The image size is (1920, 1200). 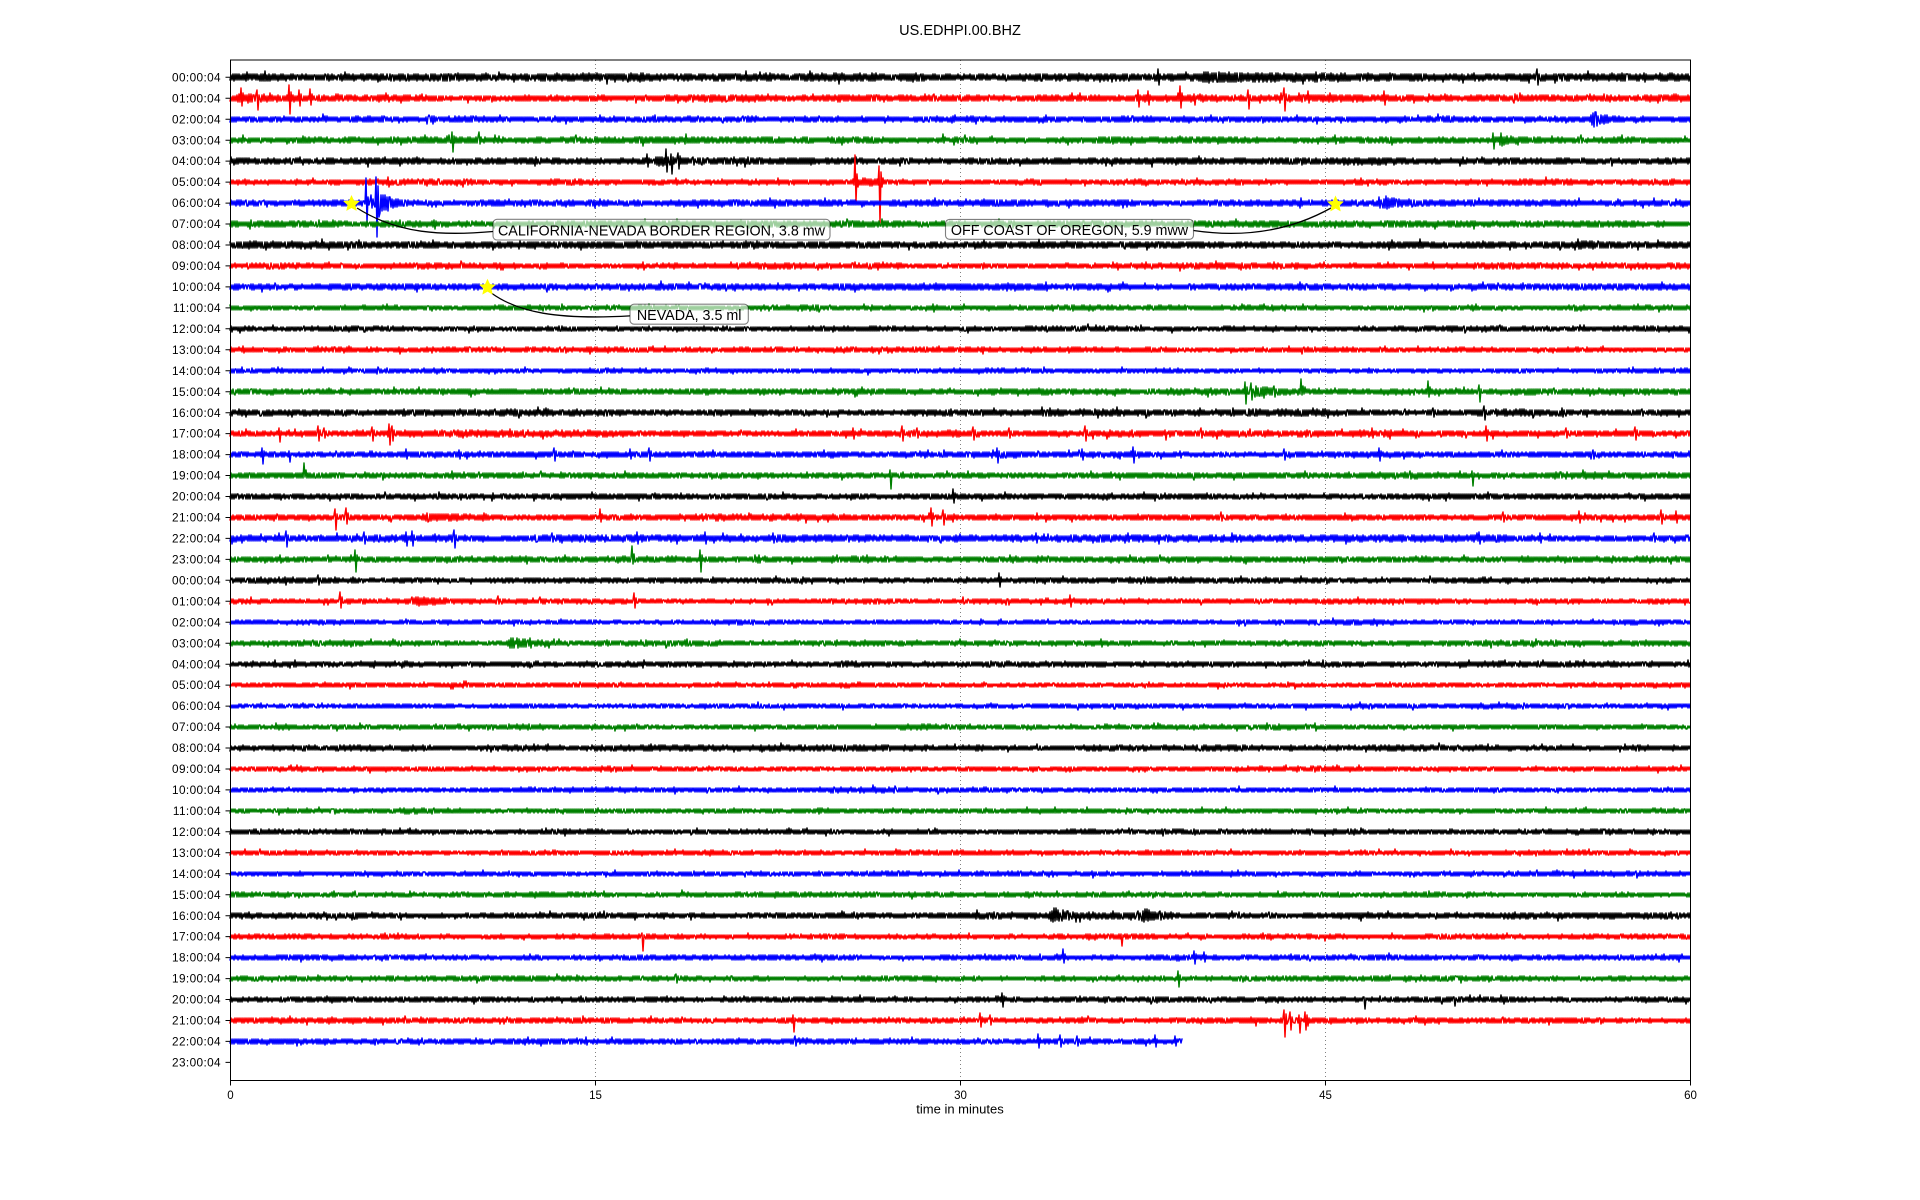 I want to click on svg-text: 45, so click(x=1325, y=1096).